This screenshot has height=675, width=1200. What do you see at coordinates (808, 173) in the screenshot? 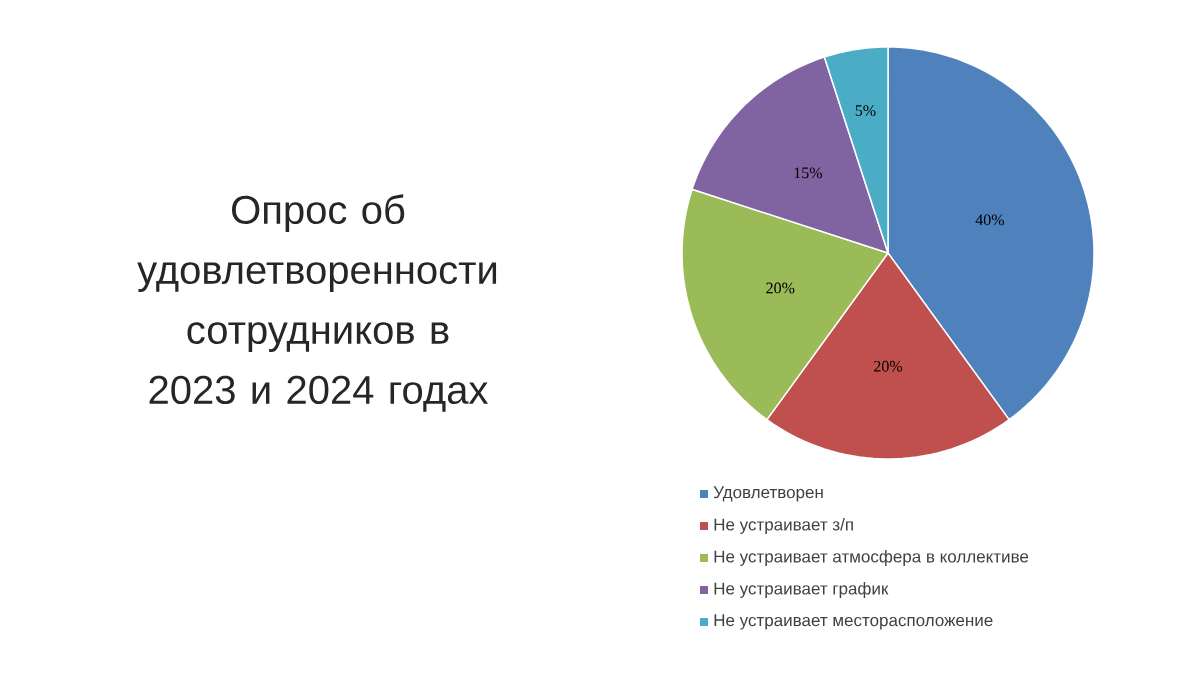
I see `data-label: 15%` at bounding box center [808, 173].